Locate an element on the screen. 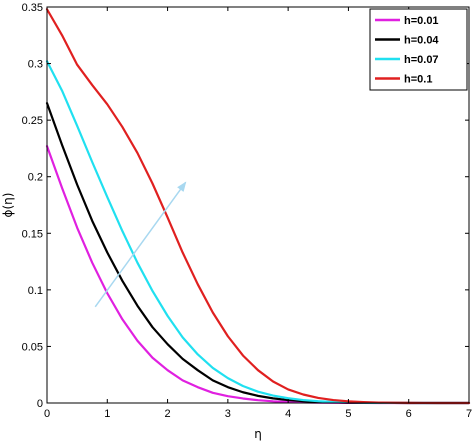 The width and height of the screenshot is (474, 443). legend-label: h=0.07 is located at coordinates (421, 60).